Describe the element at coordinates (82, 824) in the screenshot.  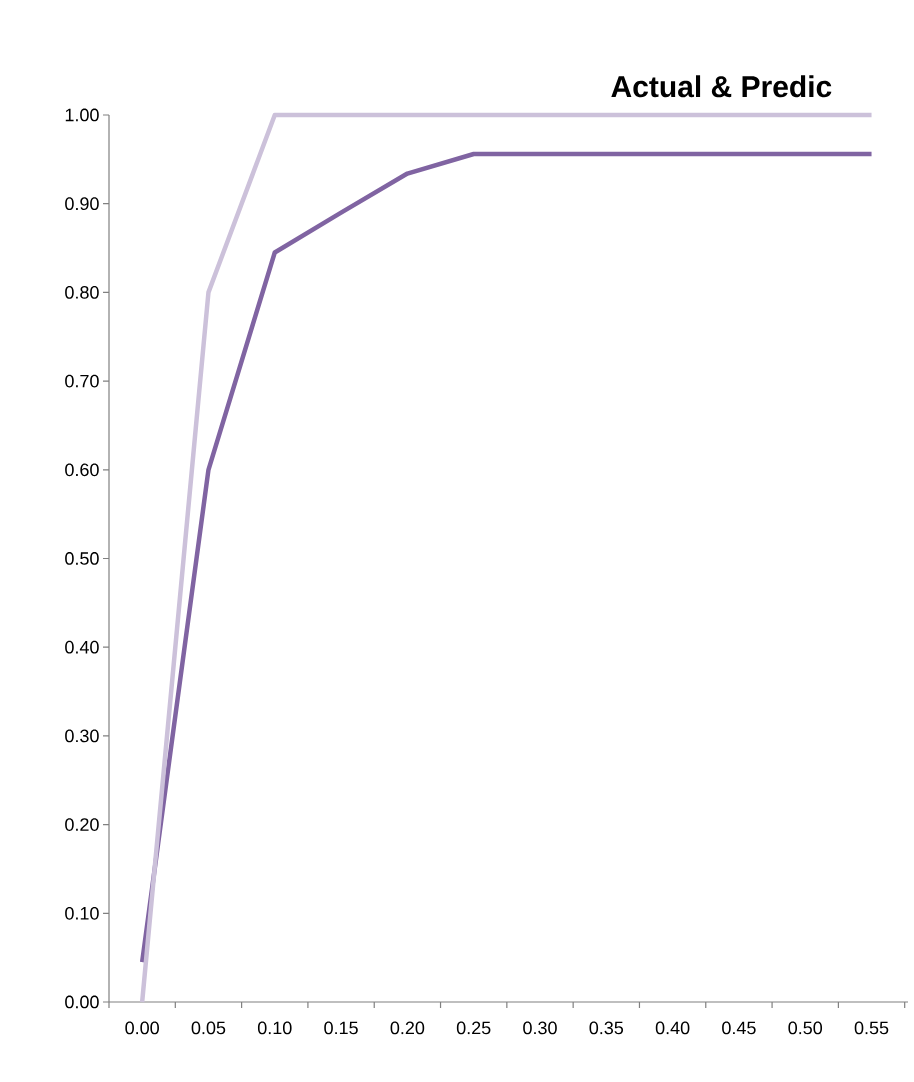
I see `y-tick-label: 0.20` at that location.